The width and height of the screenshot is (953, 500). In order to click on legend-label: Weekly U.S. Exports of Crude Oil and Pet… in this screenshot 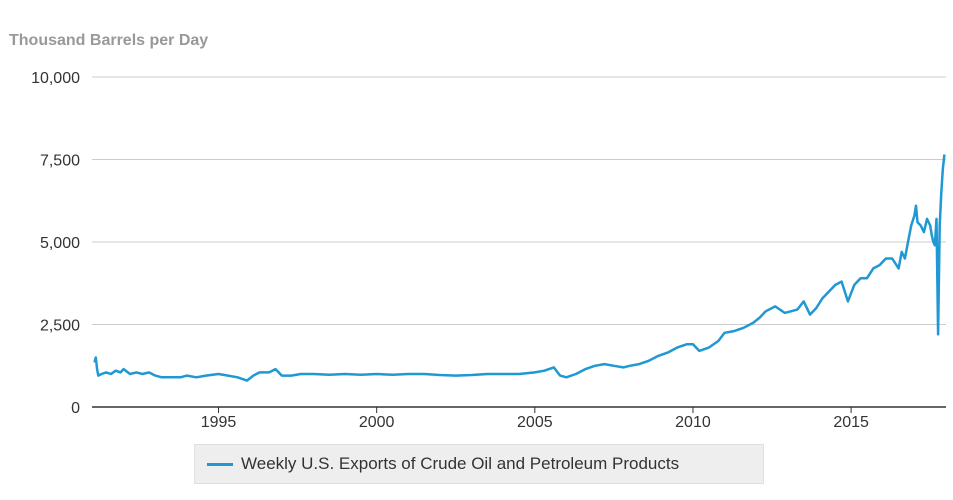, I will do `click(460, 463)`.